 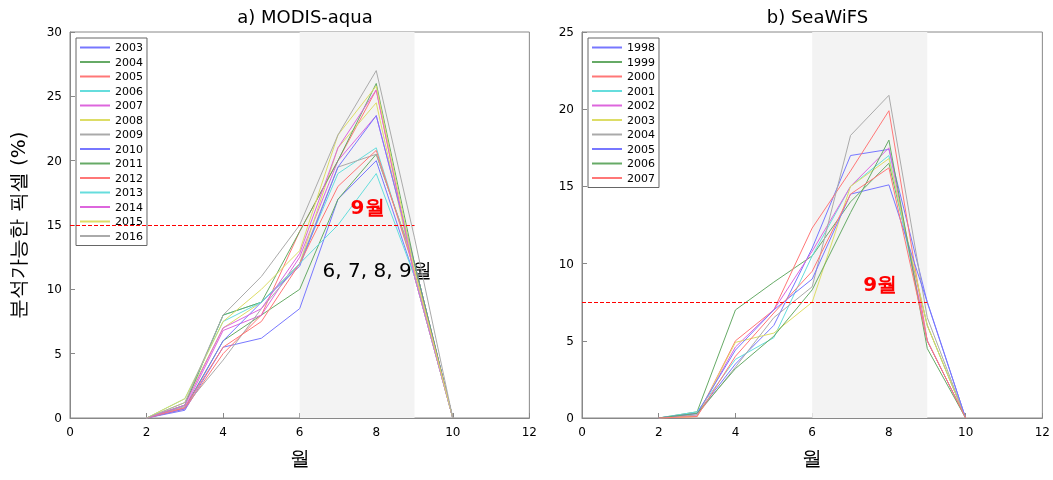 I want to click on legend-label: 2015, so click(x=129, y=221).